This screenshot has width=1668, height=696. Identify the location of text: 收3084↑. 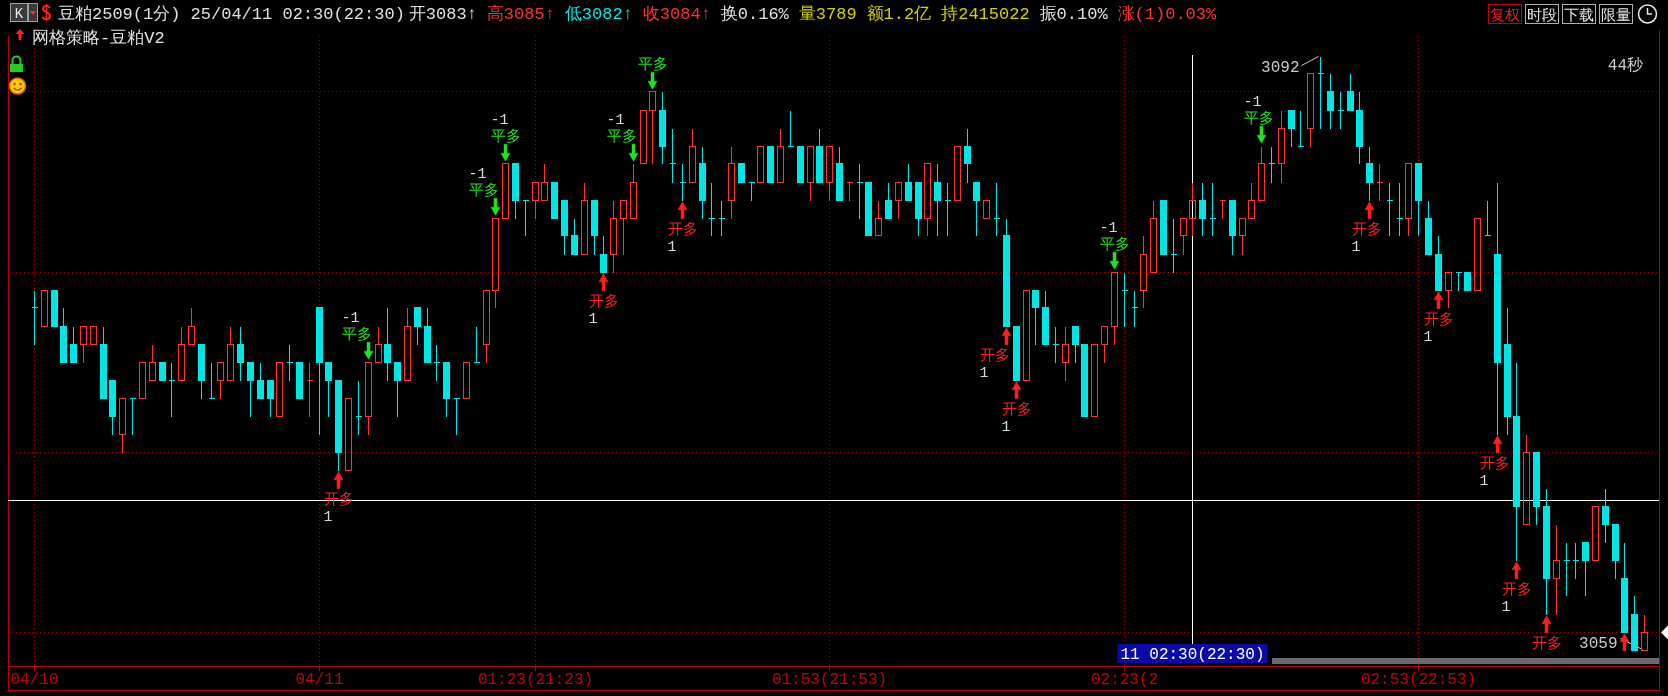
(676, 14).